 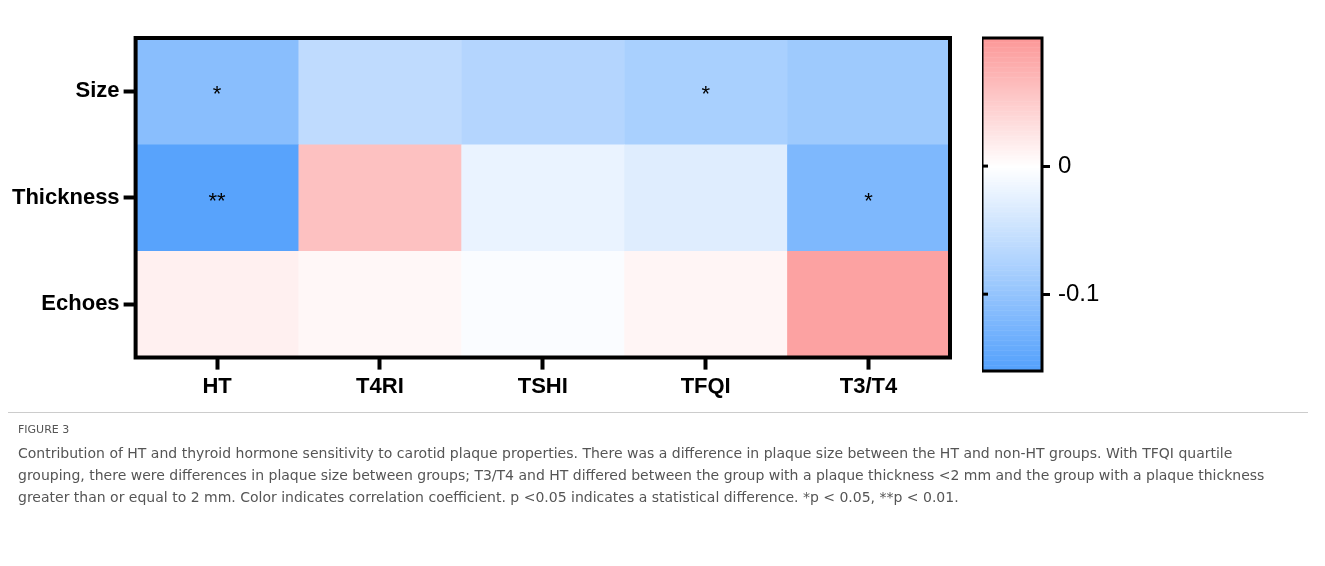 What do you see at coordinates (642, 475) in the screenshot?
I see `text: Contribution of HT and thyroid hormone sensitivity to carotid plaque properties. There was a difference in plaque size between the HT and non-HT groups. With TFQI quartile grouping, there were differences in plaque size between groups; T3/T4 and HT differed between the group with a plaque thickness <2 mm and the group with a plaque thickness greater than or equal to 2 mm. Color indicates correlation coefficient. p <0.05 indicates a statistical difference. *p < 0.05, **p < 0.01.` at bounding box center [642, 475].